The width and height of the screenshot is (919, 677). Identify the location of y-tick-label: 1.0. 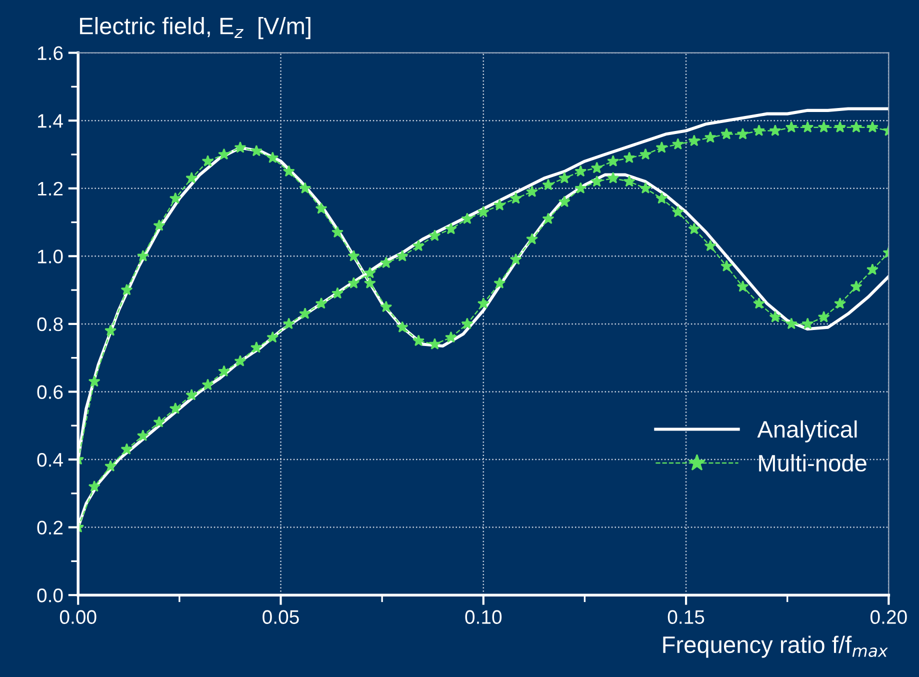
(50, 257).